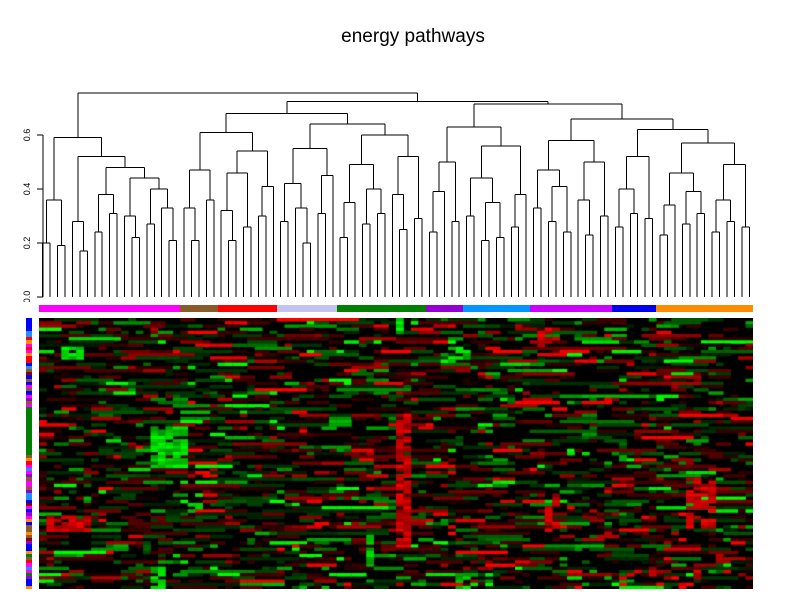  I want to click on axis-tick-label: 0.4, so click(27, 189).